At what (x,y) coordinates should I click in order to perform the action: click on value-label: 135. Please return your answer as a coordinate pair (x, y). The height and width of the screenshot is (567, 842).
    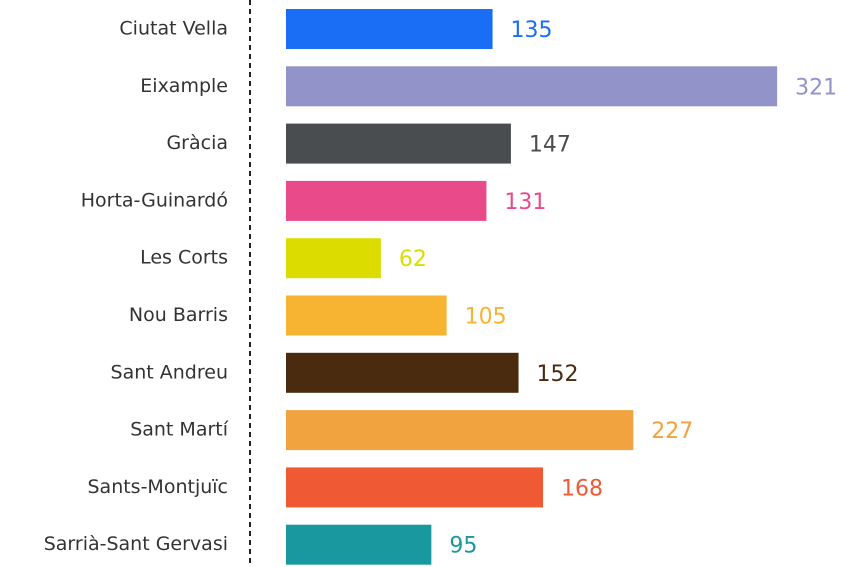
    Looking at the image, I should click on (532, 30).